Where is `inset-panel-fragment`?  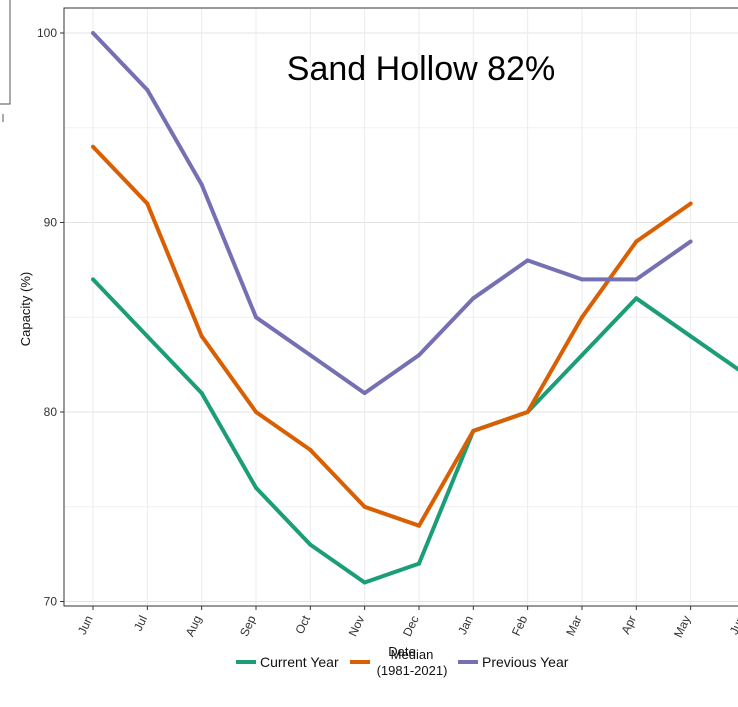
inset-panel-fragment is located at coordinates (5, 61).